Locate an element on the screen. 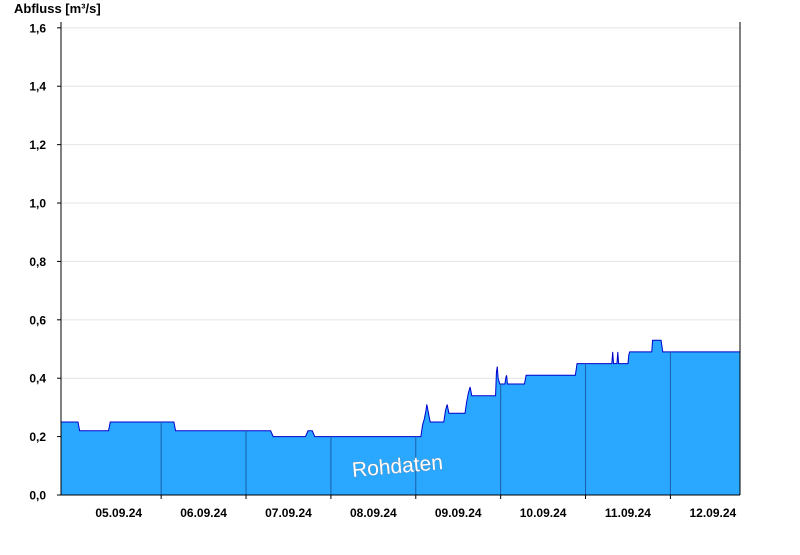  x-tick-label-4: 09.09.24 is located at coordinates (458, 513).